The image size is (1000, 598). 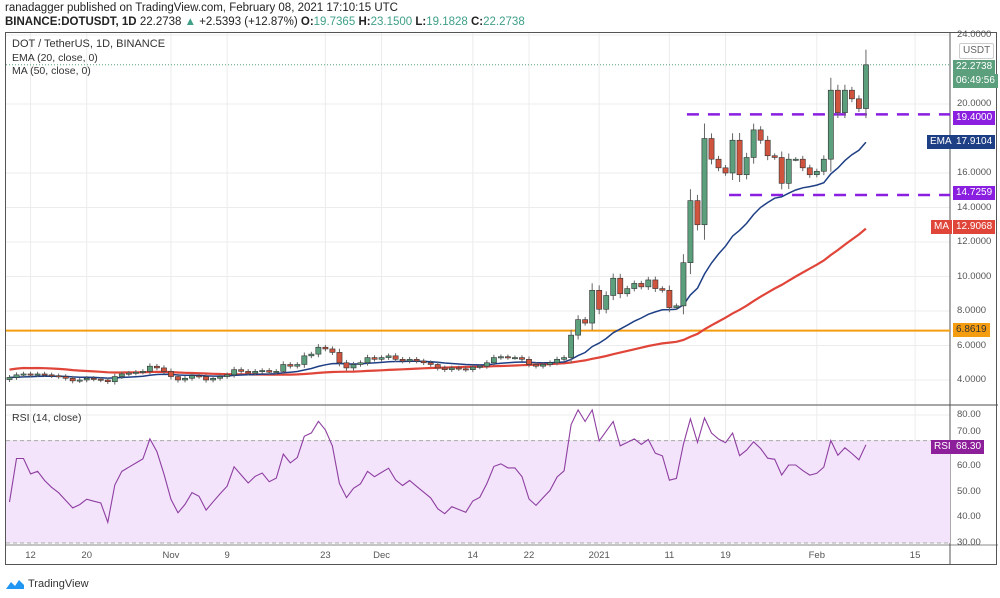 What do you see at coordinates (974, 241) in the screenshot?
I see `price-axis-label: 12.0000` at bounding box center [974, 241].